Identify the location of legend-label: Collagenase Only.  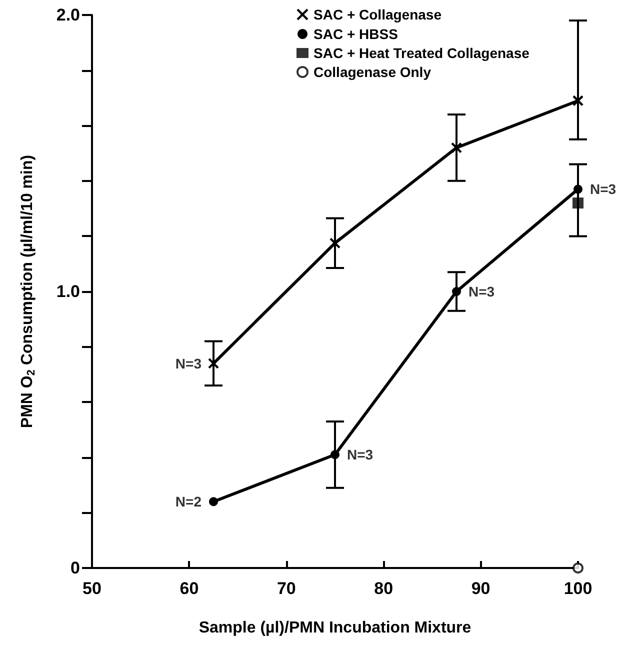
(373, 72).